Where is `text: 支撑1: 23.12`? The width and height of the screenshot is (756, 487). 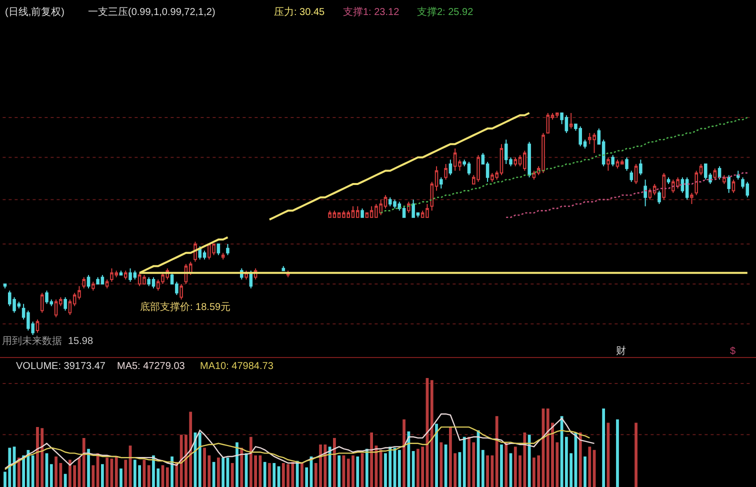 text: 支撑1: 23.12 is located at coordinates (371, 12).